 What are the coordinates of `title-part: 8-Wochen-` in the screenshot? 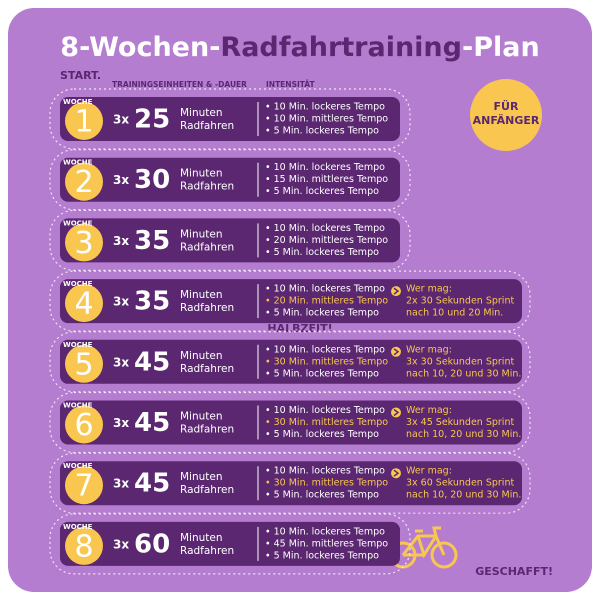 It's located at (140, 47).